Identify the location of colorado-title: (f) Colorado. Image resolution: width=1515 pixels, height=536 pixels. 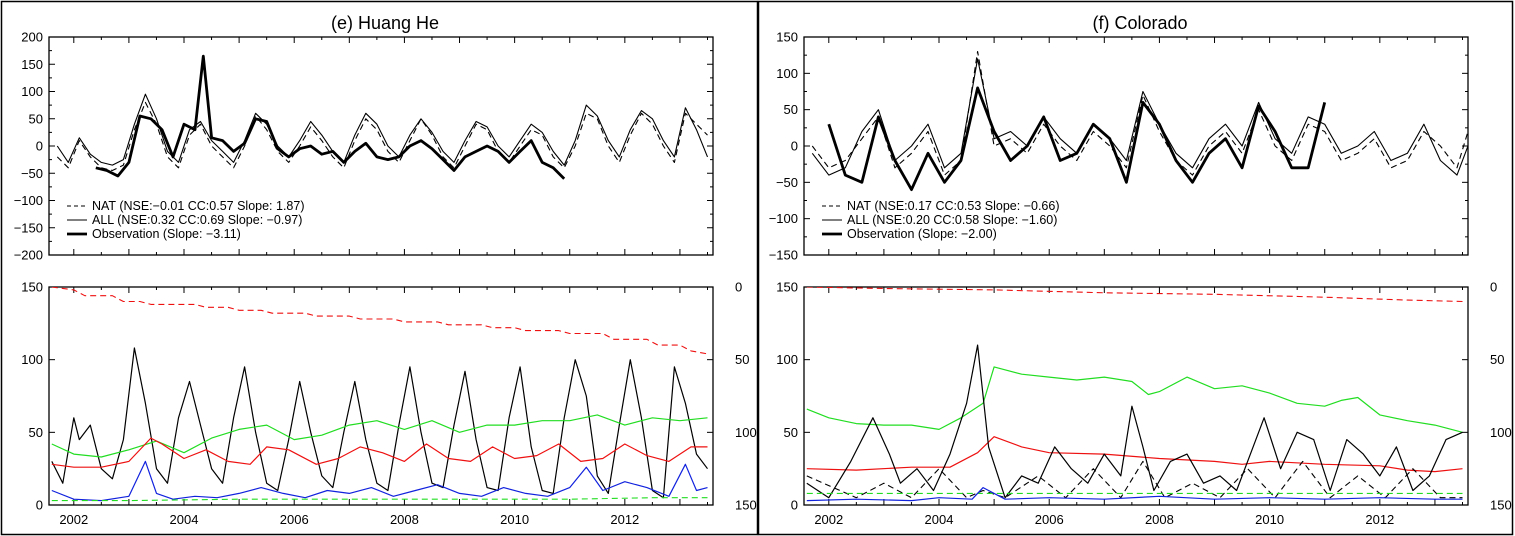
(1139, 23).